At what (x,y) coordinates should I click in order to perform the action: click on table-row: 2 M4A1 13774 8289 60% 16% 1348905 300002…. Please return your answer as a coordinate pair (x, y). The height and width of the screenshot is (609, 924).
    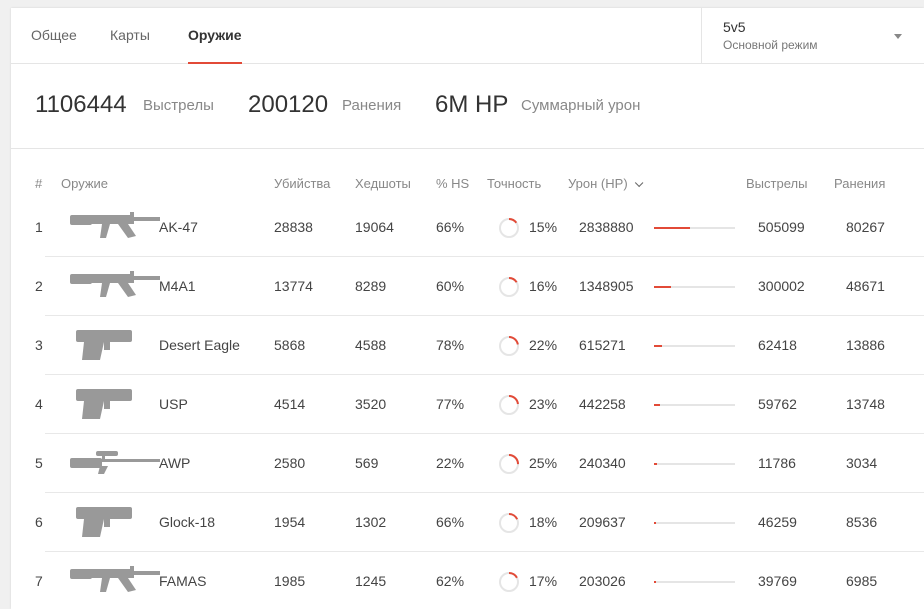
    Looking at the image, I should click on (479, 286).